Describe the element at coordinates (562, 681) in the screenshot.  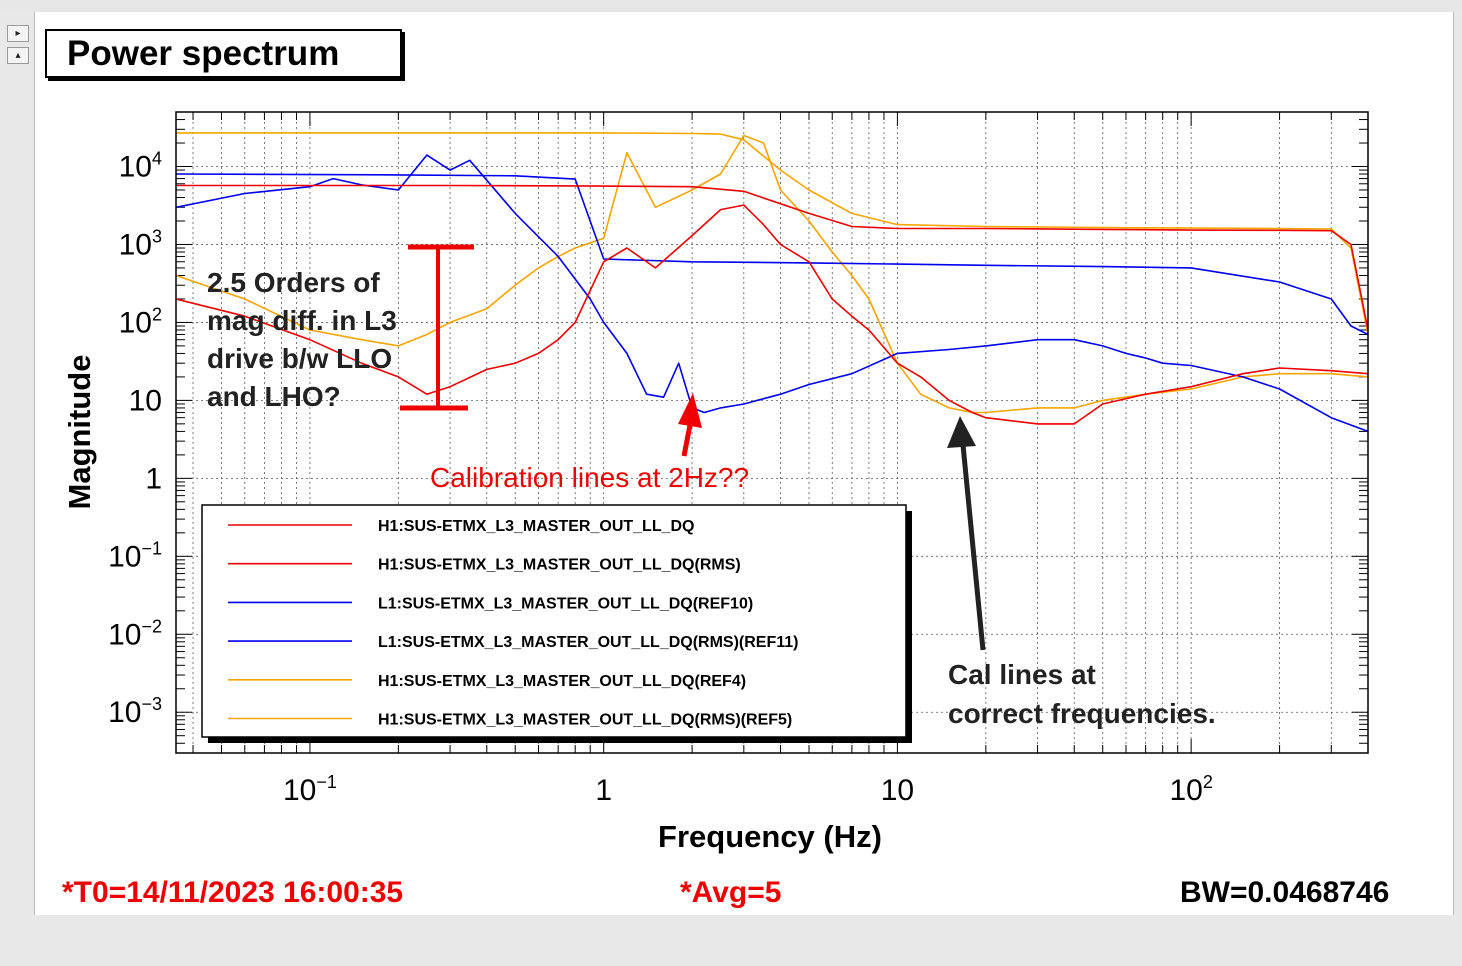
I see `legend-label: H1:SUS-ETMX_L3_MASTER_OUT_LL_DQ(REF4)` at that location.